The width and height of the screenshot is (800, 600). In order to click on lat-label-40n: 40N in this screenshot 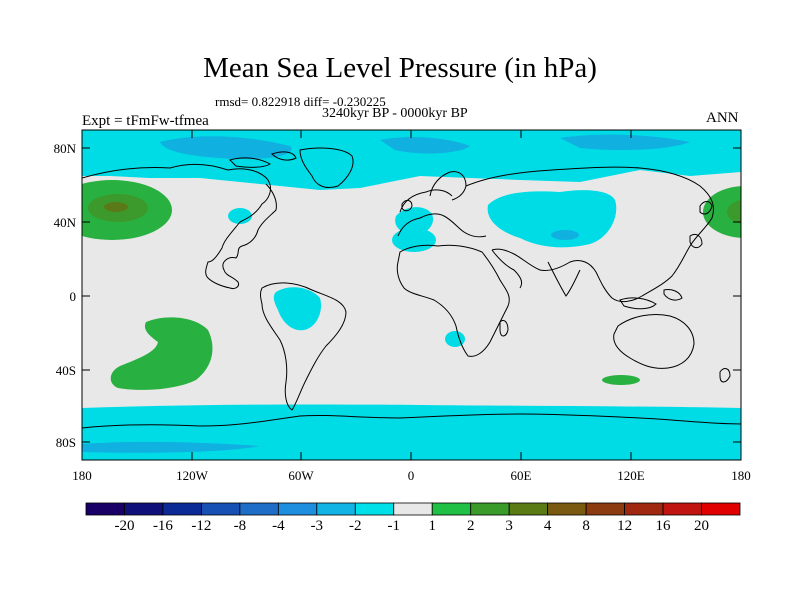, I will do `click(64, 222)`.